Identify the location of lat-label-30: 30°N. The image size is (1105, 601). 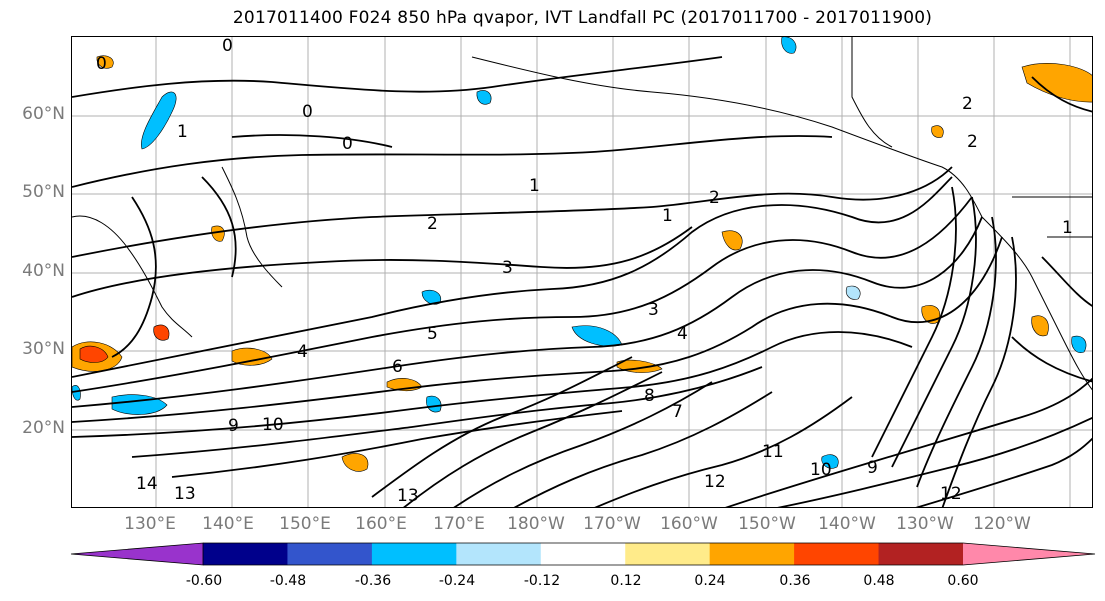
(43, 349).